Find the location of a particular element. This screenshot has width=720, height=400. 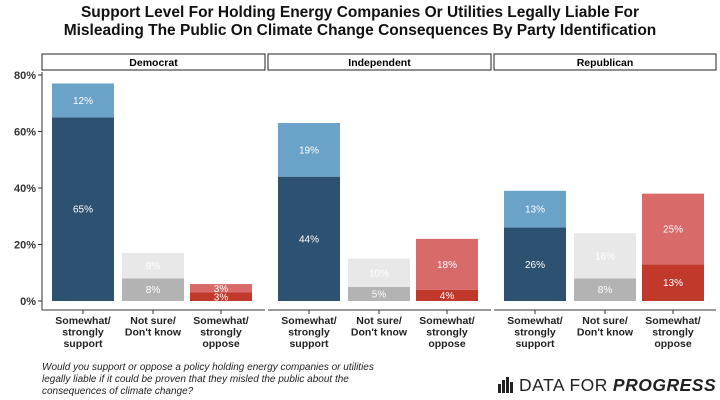

facet-strip-label: Democrat is located at coordinates (153, 63).